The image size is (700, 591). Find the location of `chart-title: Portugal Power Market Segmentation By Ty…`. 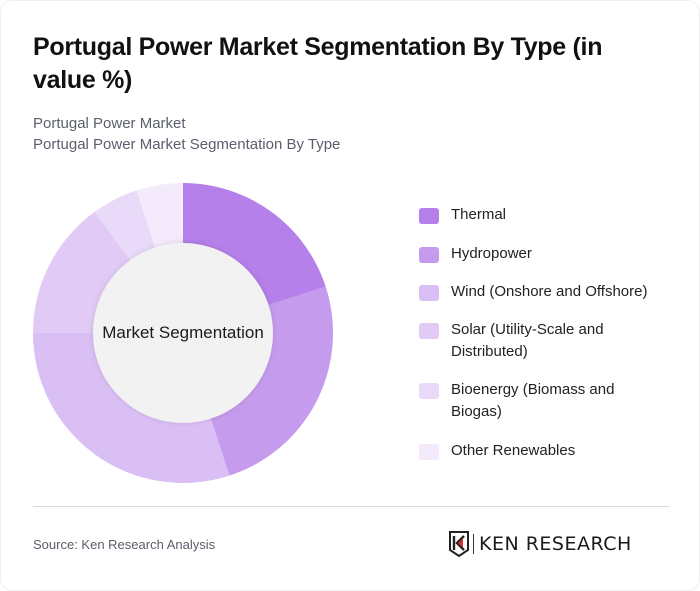

chart-title: Portugal Power Market Segmentation By Ty… is located at coordinates (318, 63).